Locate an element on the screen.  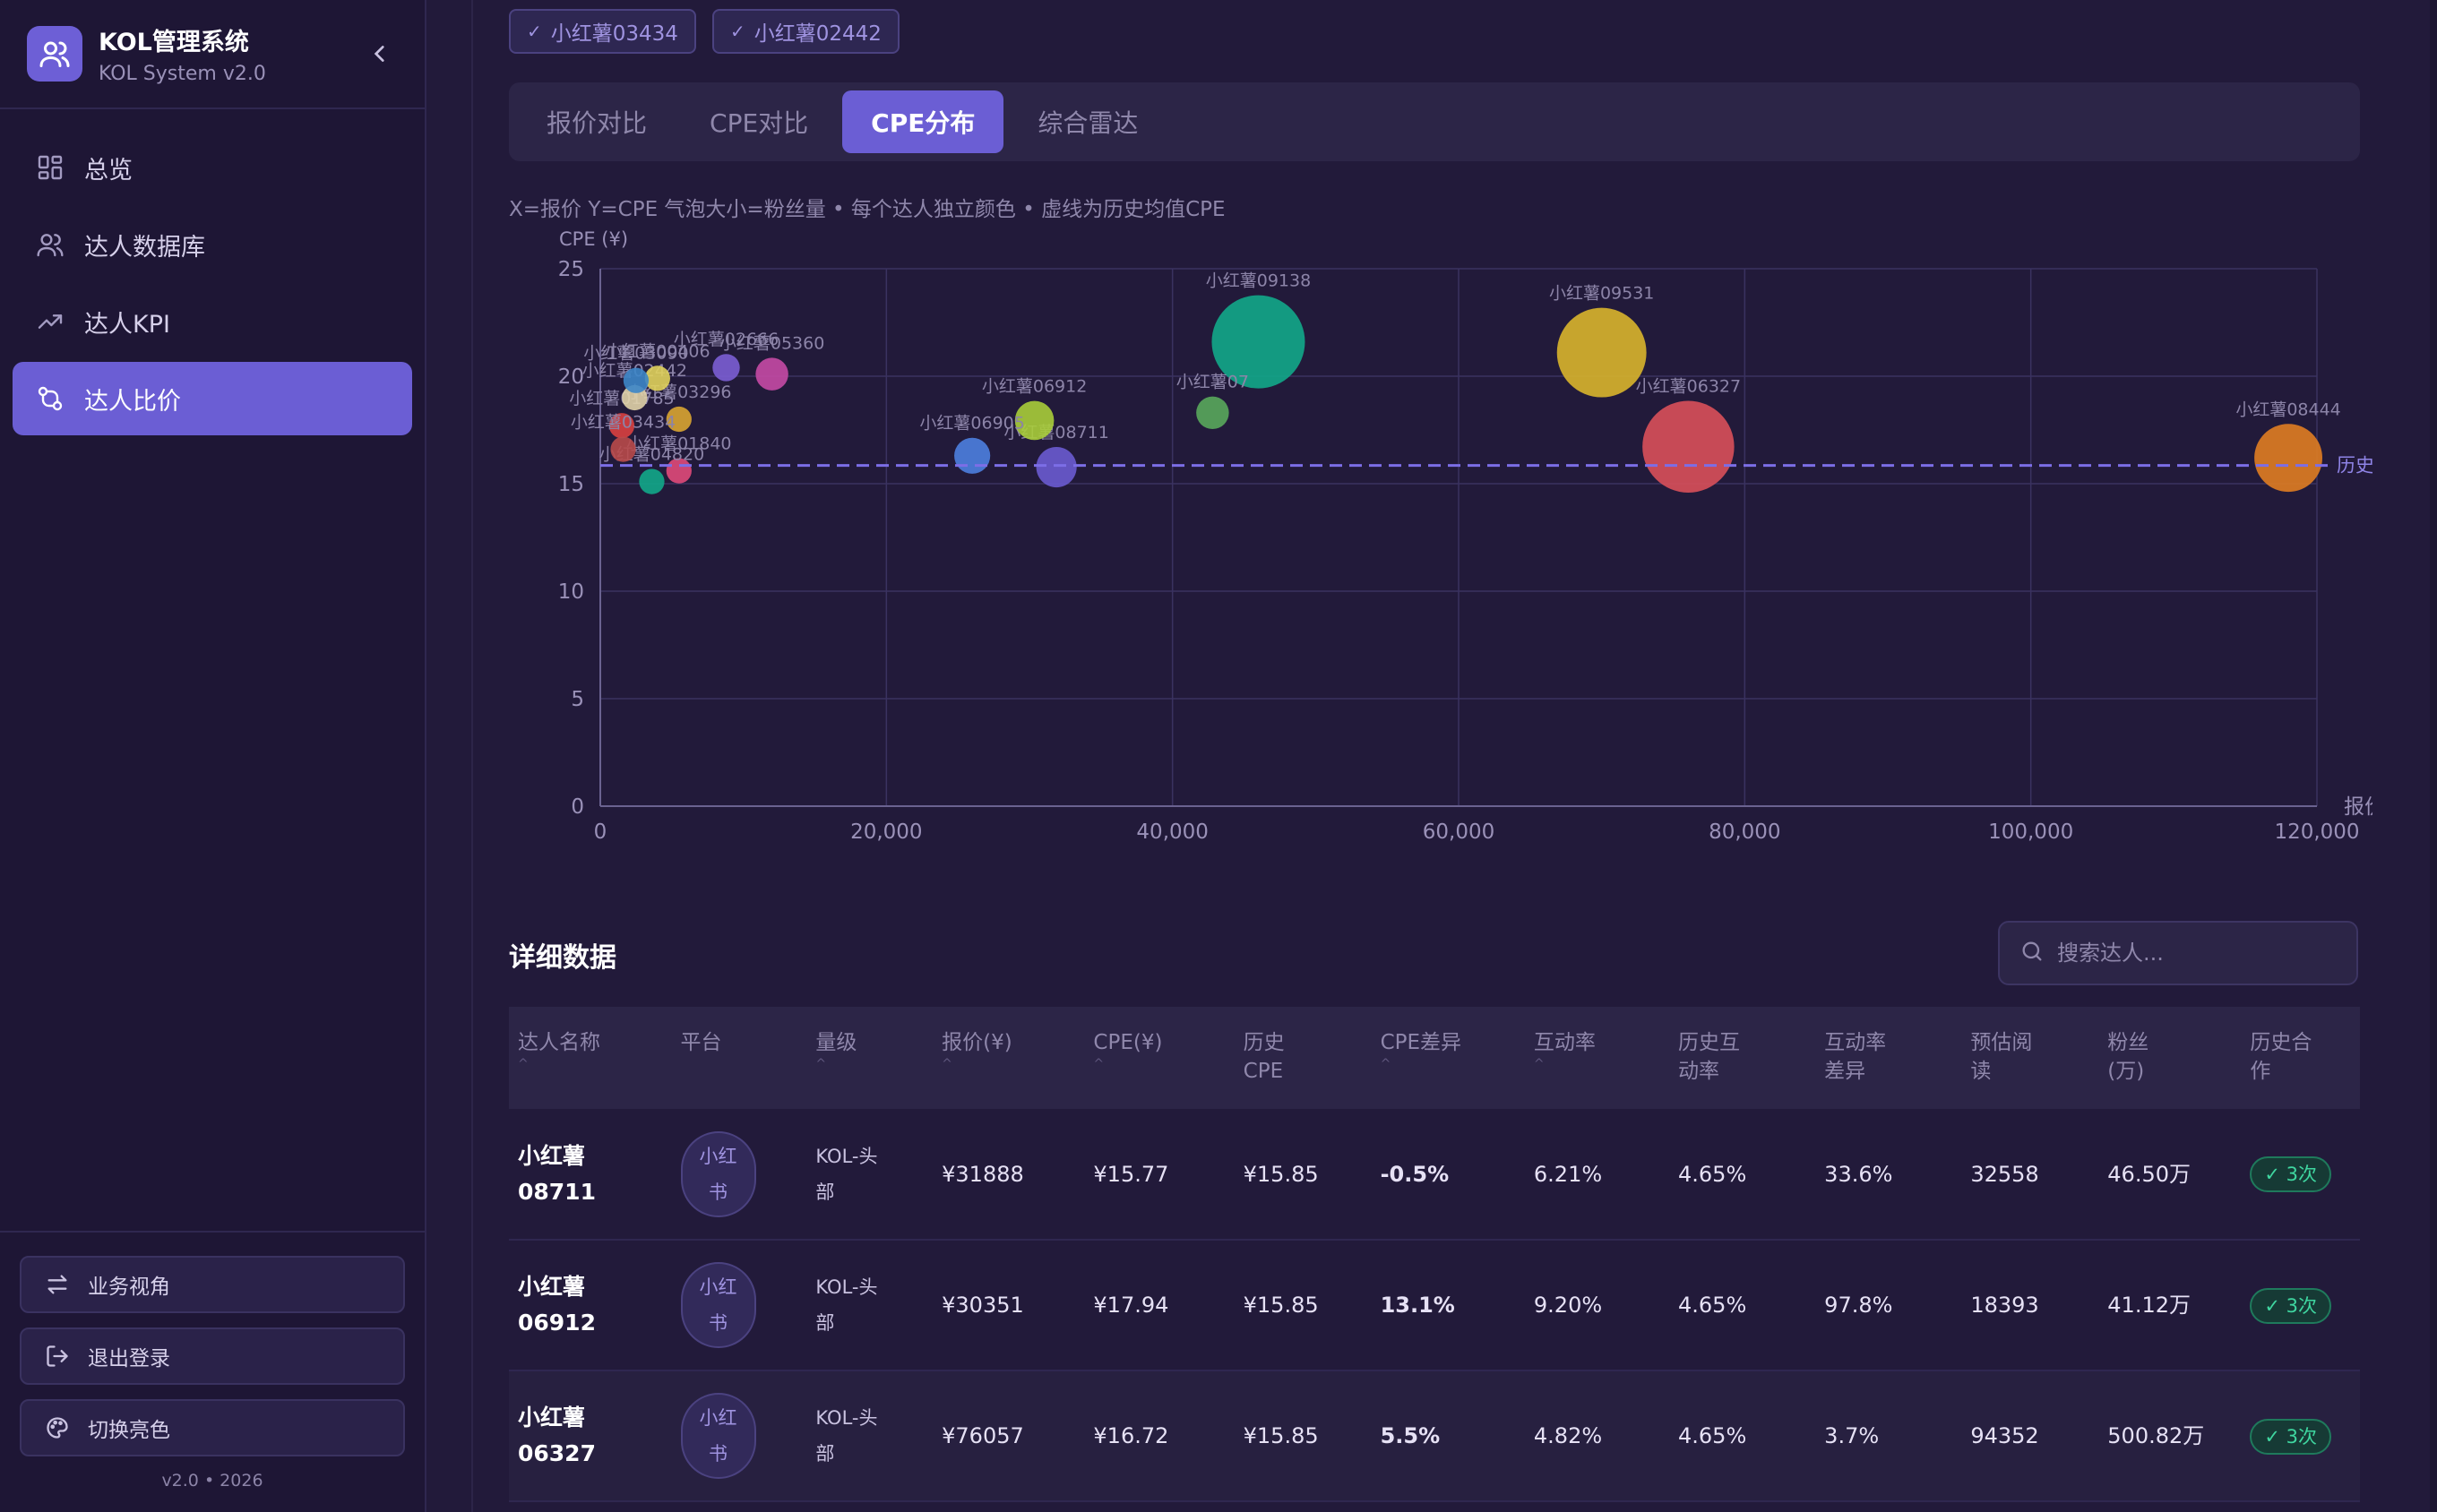
col-header-reads: 预估阅读 is located at coordinates (2030, 1058).